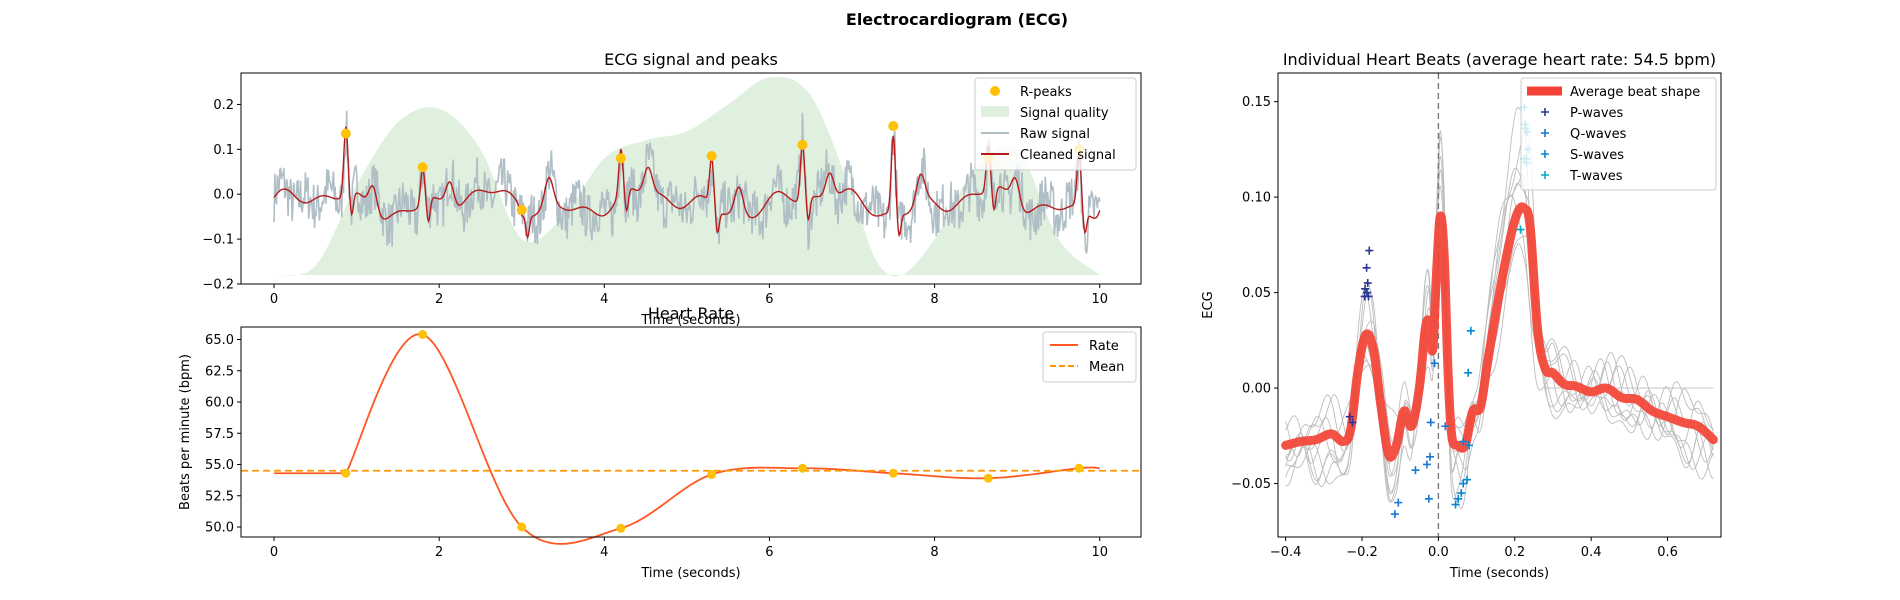  What do you see at coordinates (274, 299) in the screenshot?
I see `ecg-xtick-label: 0` at bounding box center [274, 299].